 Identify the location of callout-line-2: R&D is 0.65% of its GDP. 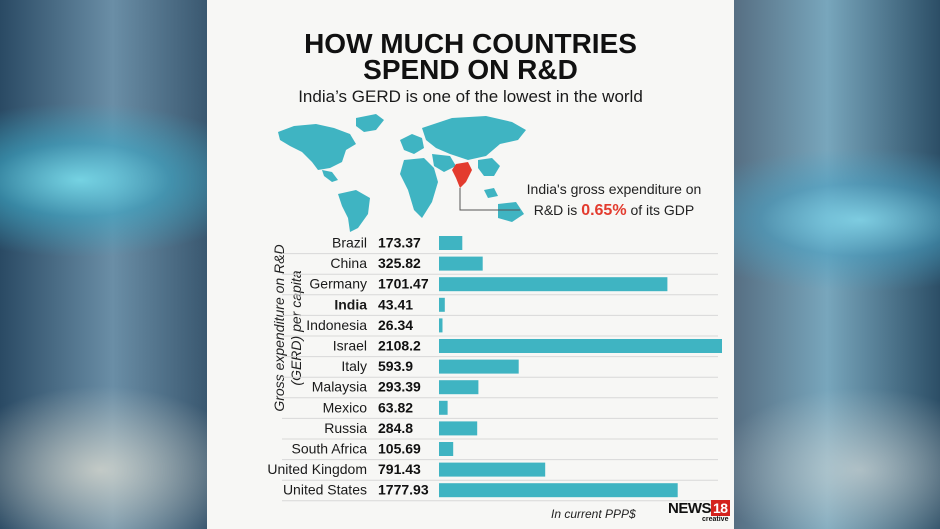
(614, 210).